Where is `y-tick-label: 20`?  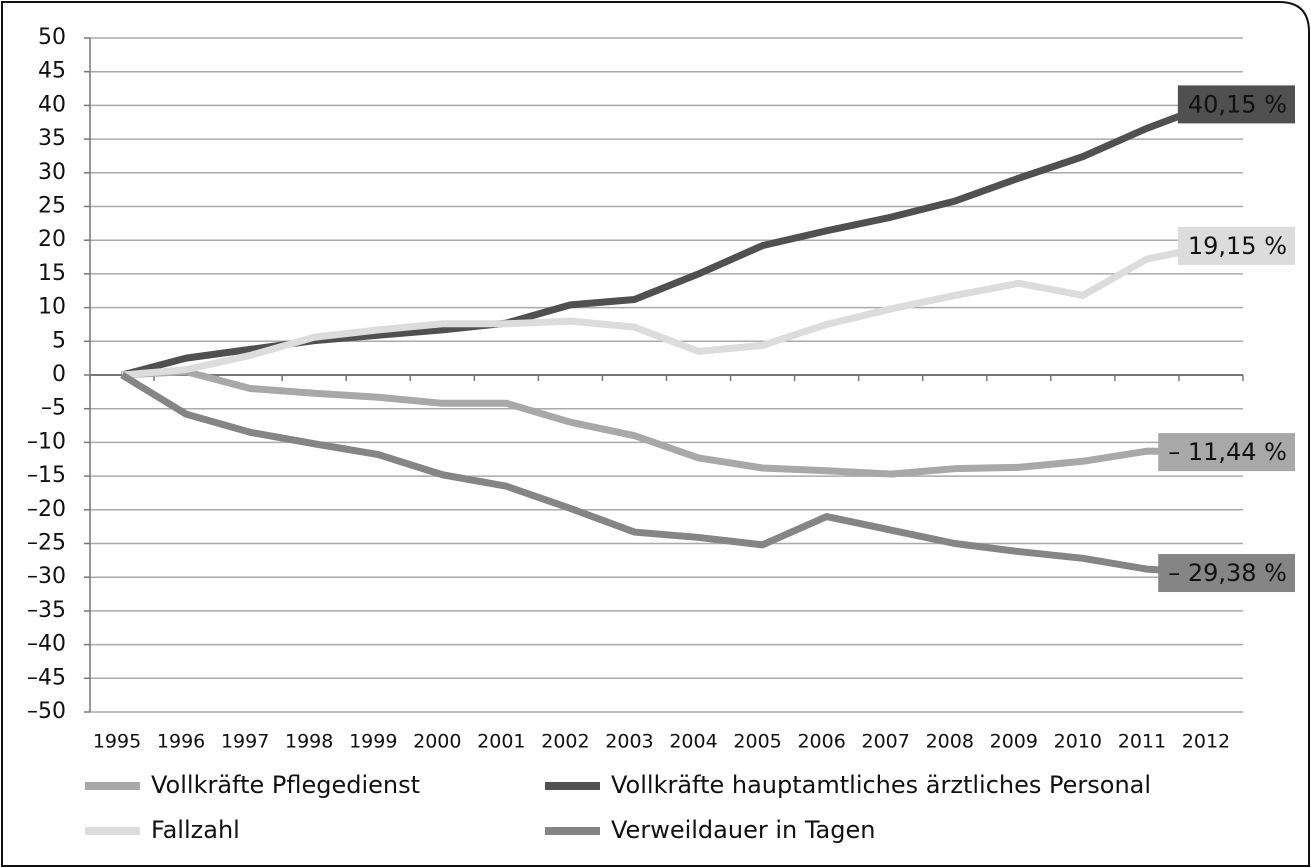
y-tick-label: 20 is located at coordinates (52, 239).